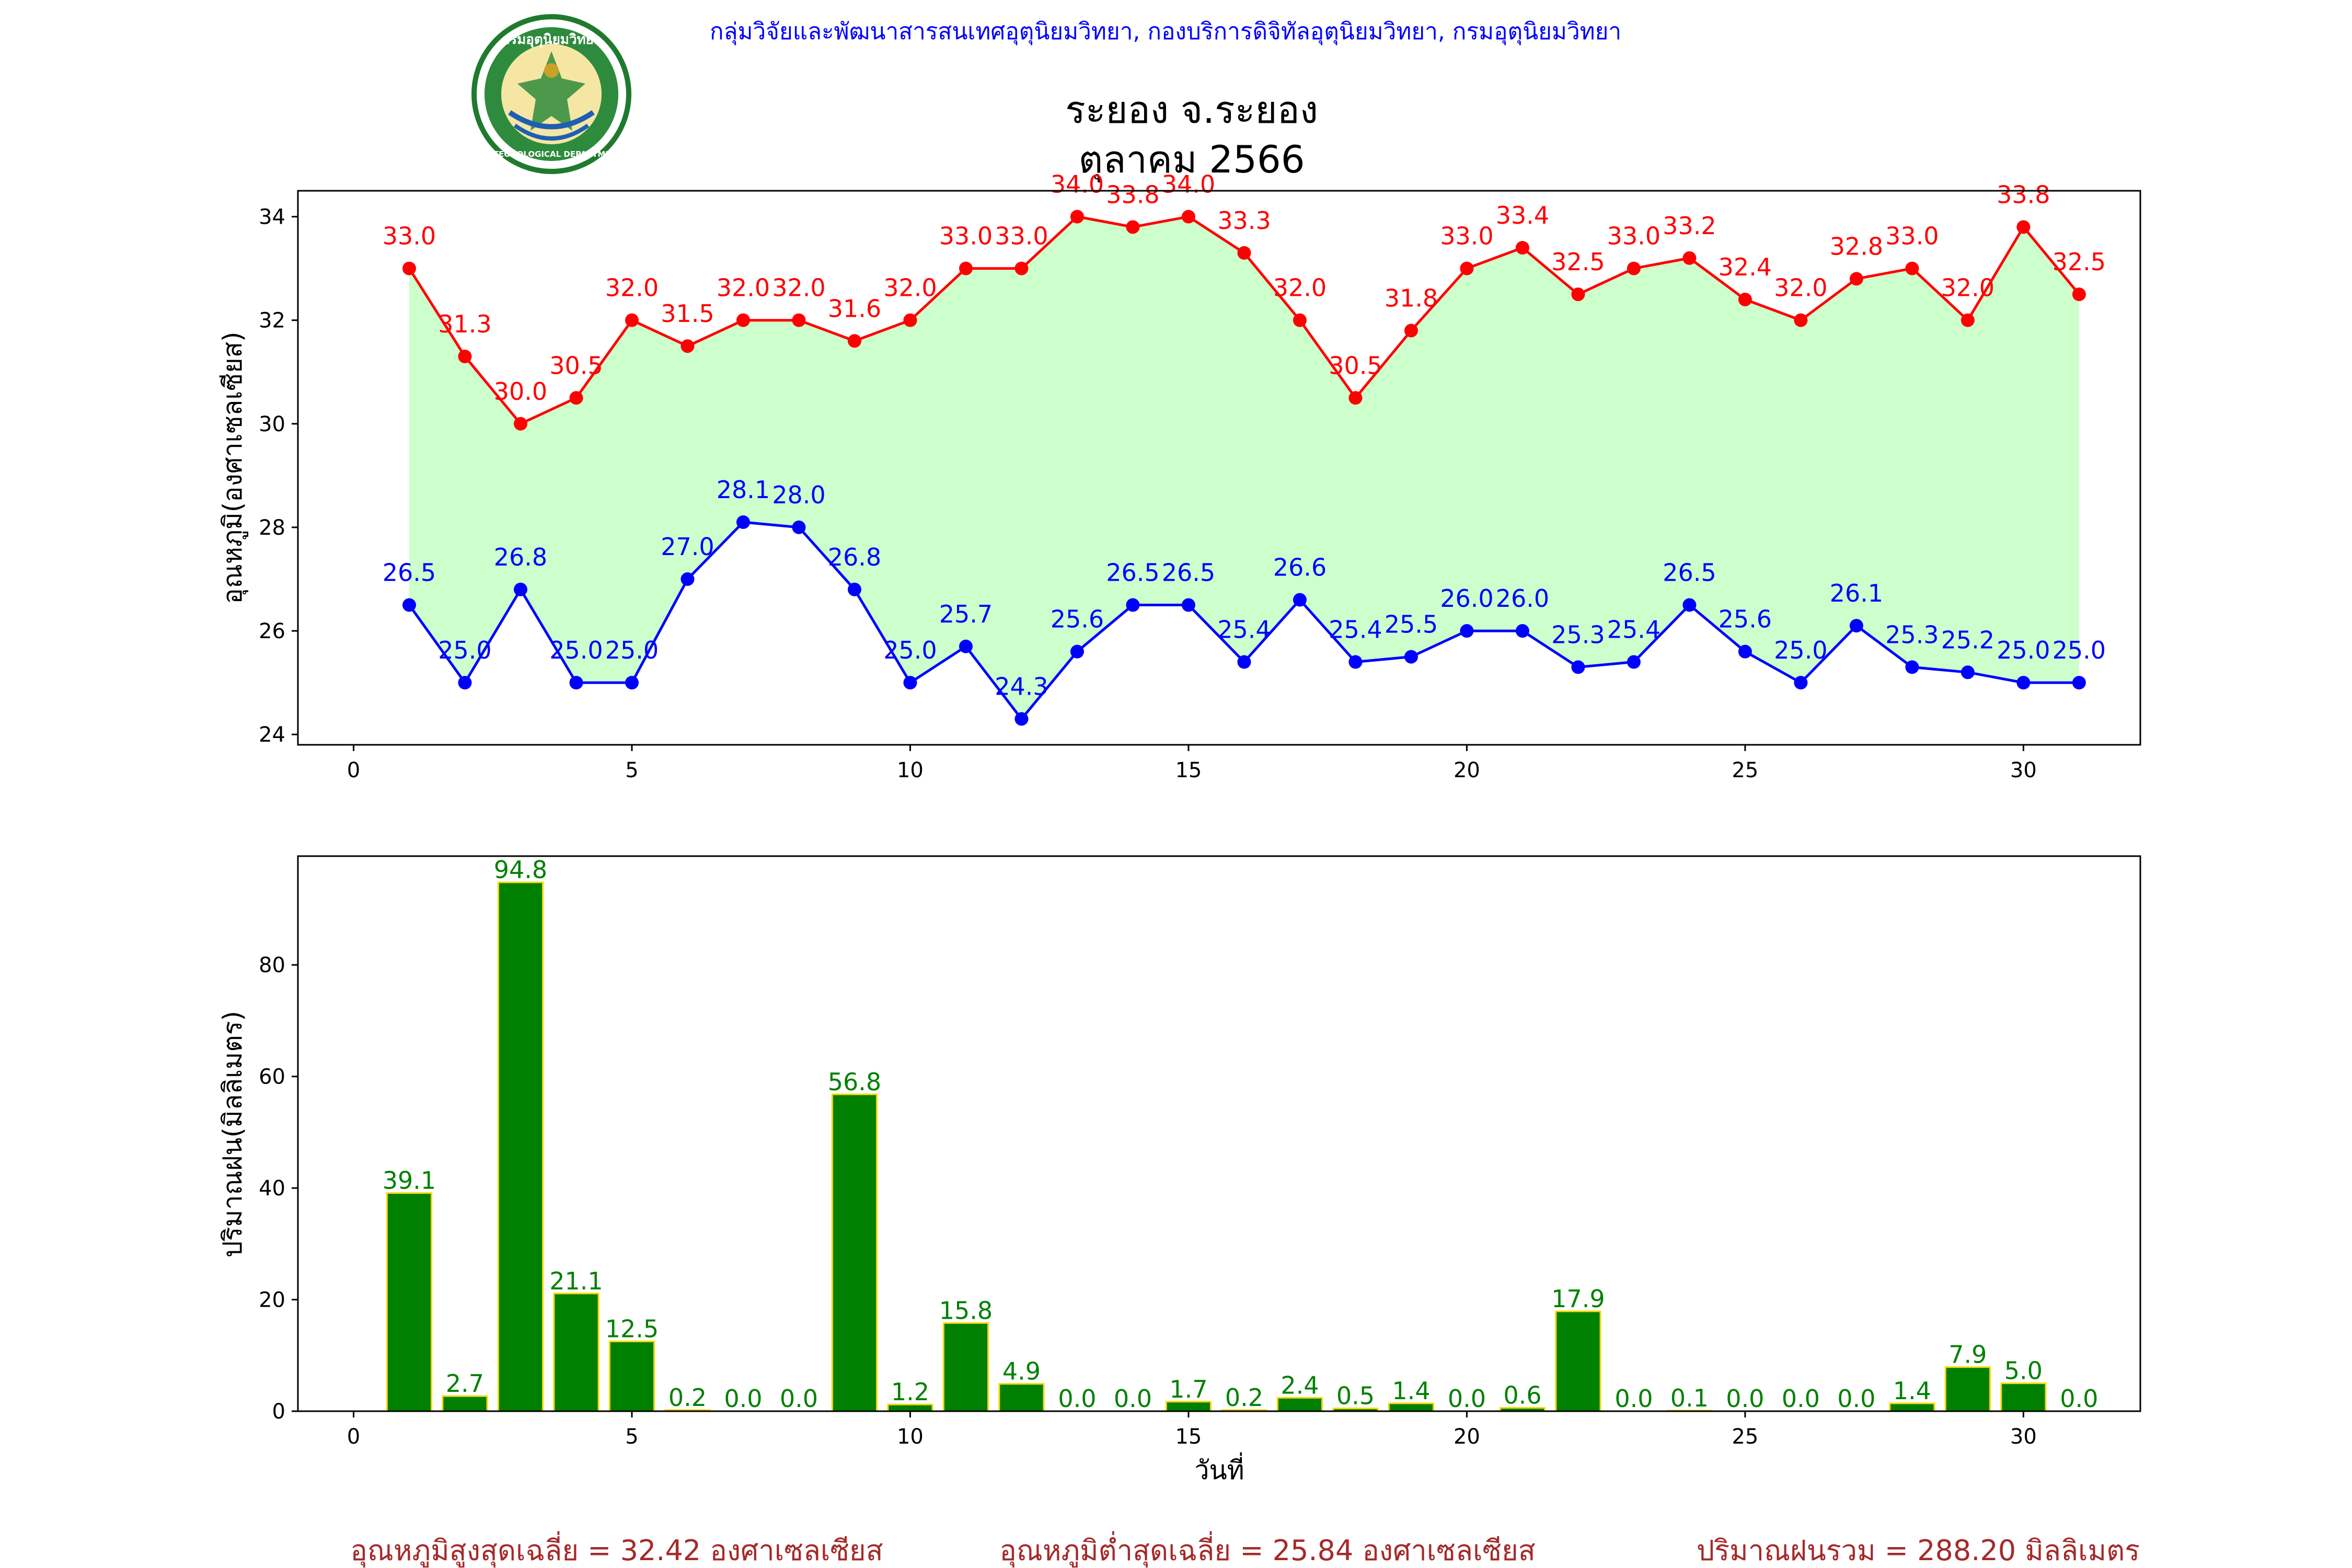  Describe the element at coordinates (272, 321) in the screenshot. I see `temperature-y-tick-label: 32` at that location.